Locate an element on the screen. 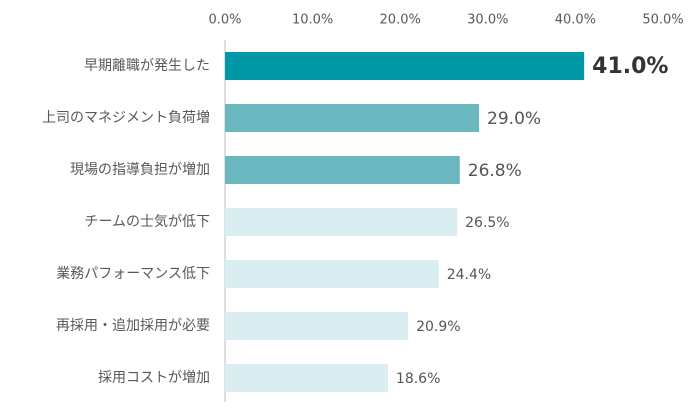 The width and height of the screenshot is (700, 420). x-tick-label: 40.0% is located at coordinates (575, 20).